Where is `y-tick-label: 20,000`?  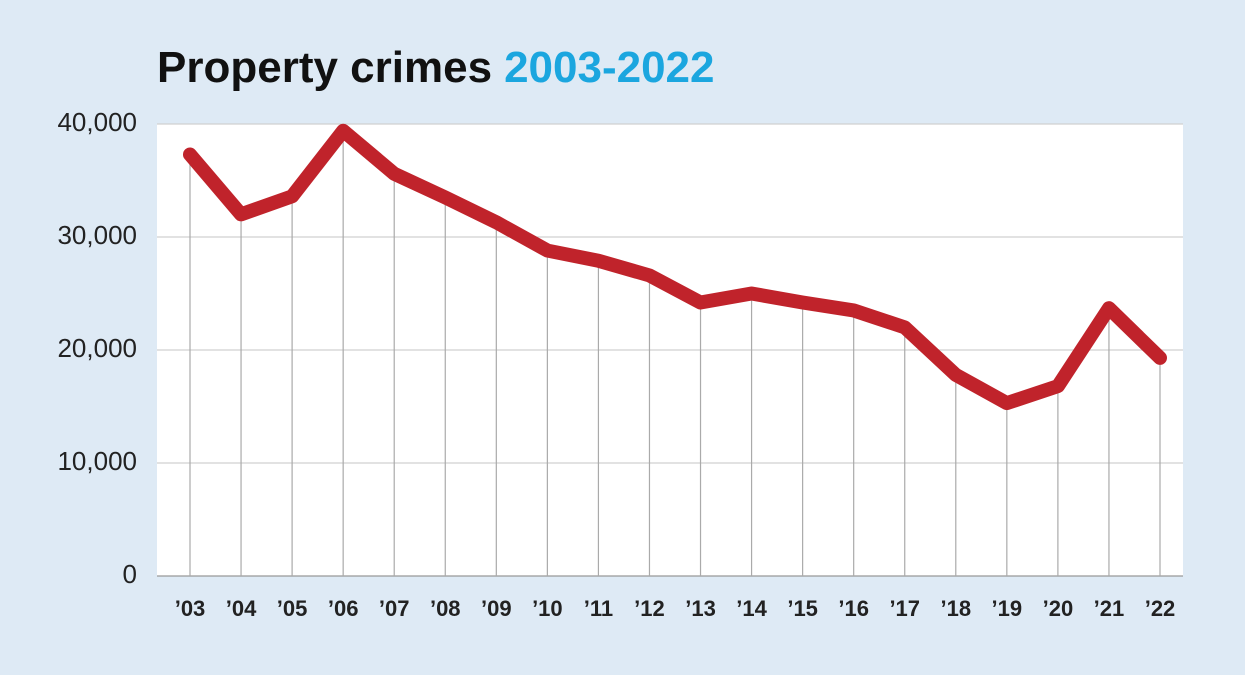
y-tick-label: 20,000 is located at coordinates (97, 348).